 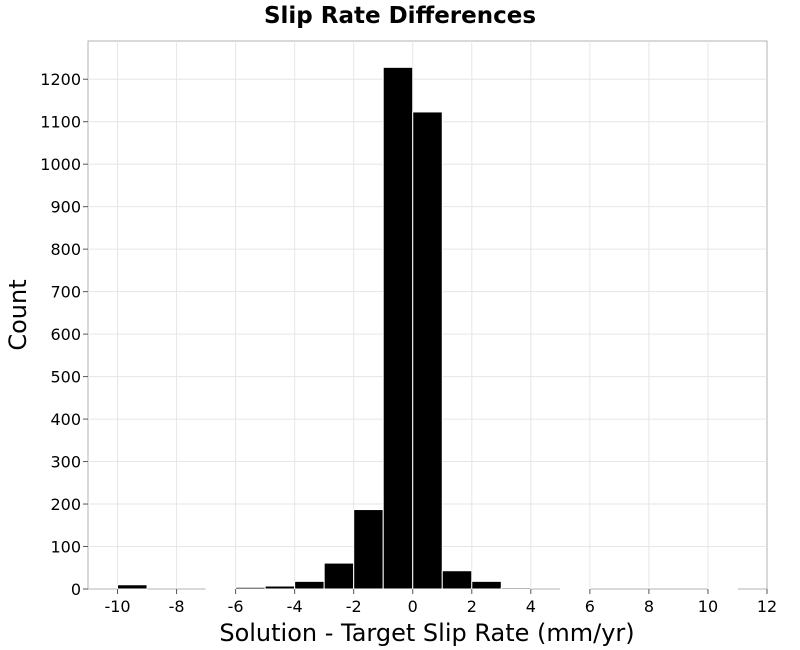 What do you see at coordinates (767, 606) in the screenshot?
I see `x-tick-label: 12` at bounding box center [767, 606].